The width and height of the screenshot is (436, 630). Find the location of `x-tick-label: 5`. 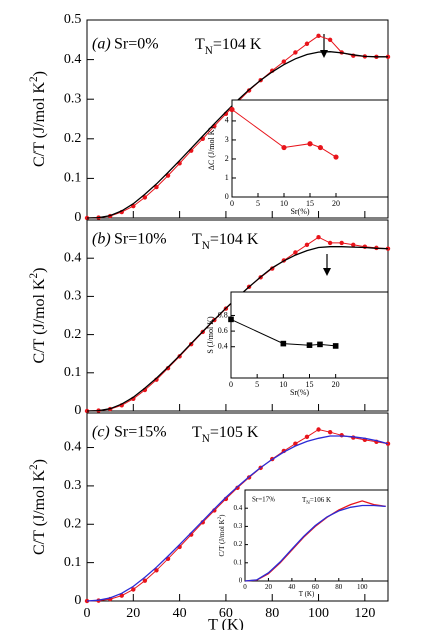

x-tick-label: 5 is located at coordinates (258, 203).